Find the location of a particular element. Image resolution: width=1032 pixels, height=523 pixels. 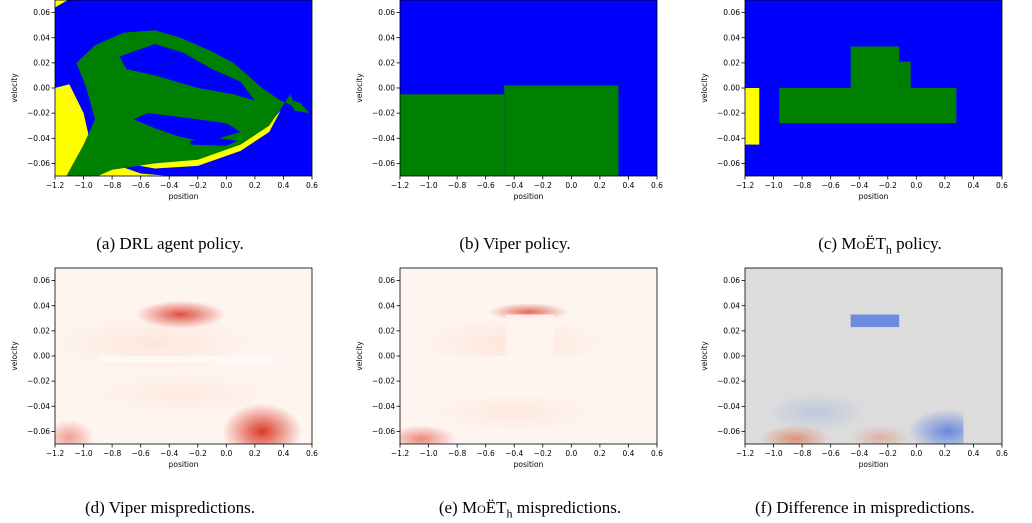

tree-leaf is located at coordinates (530, 335).